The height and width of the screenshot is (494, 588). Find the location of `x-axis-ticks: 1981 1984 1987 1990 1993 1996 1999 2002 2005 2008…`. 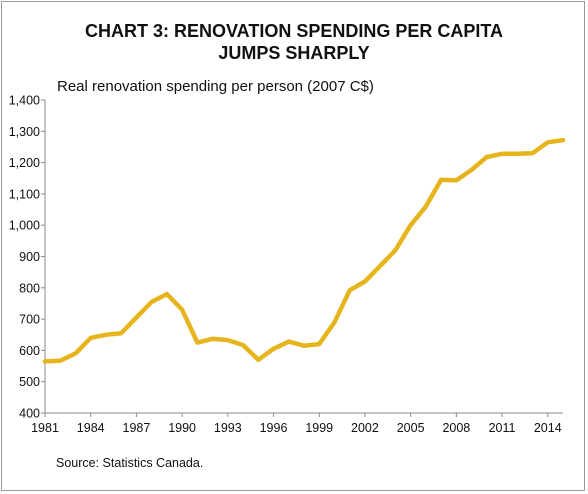

x-axis-ticks: 1981 1984 1987 1990 1993 1996 1999 2002 2005 2008… is located at coordinates (296, 424).